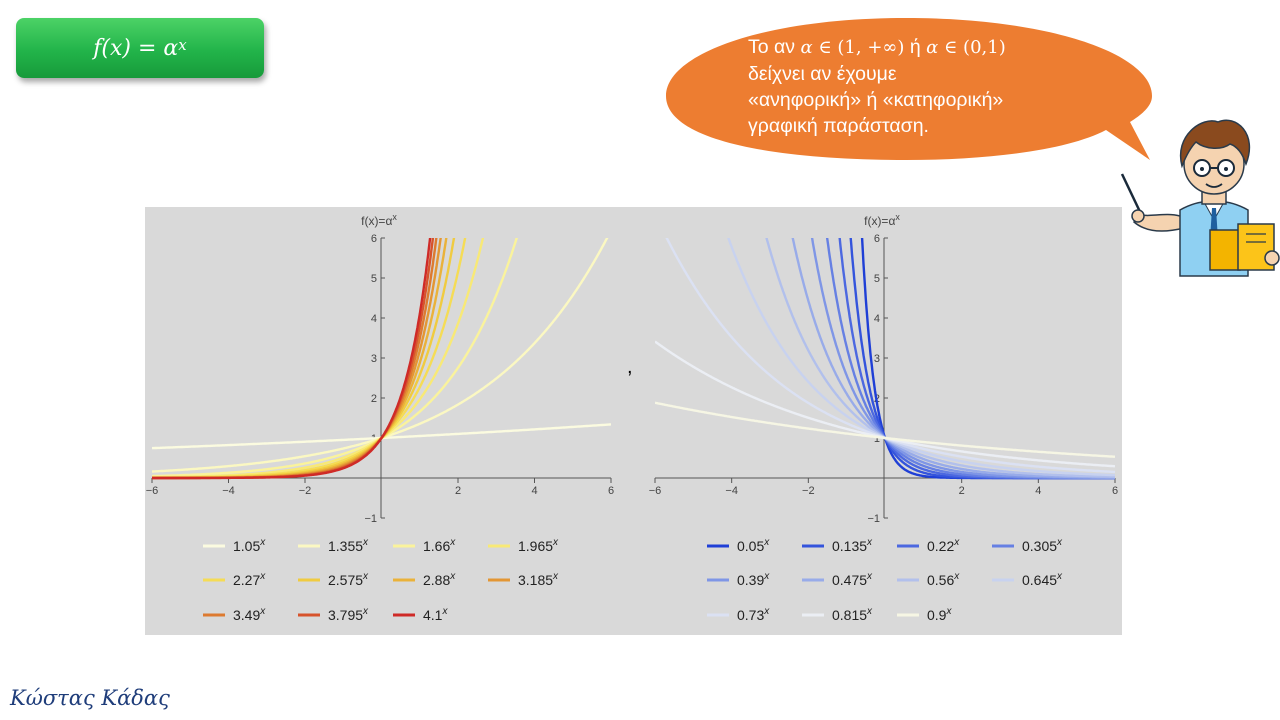 The image size is (1280, 720). Describe the element at coordinates (852, 545) in the screenshot. I see `legend-label: 0.135x` at that location.